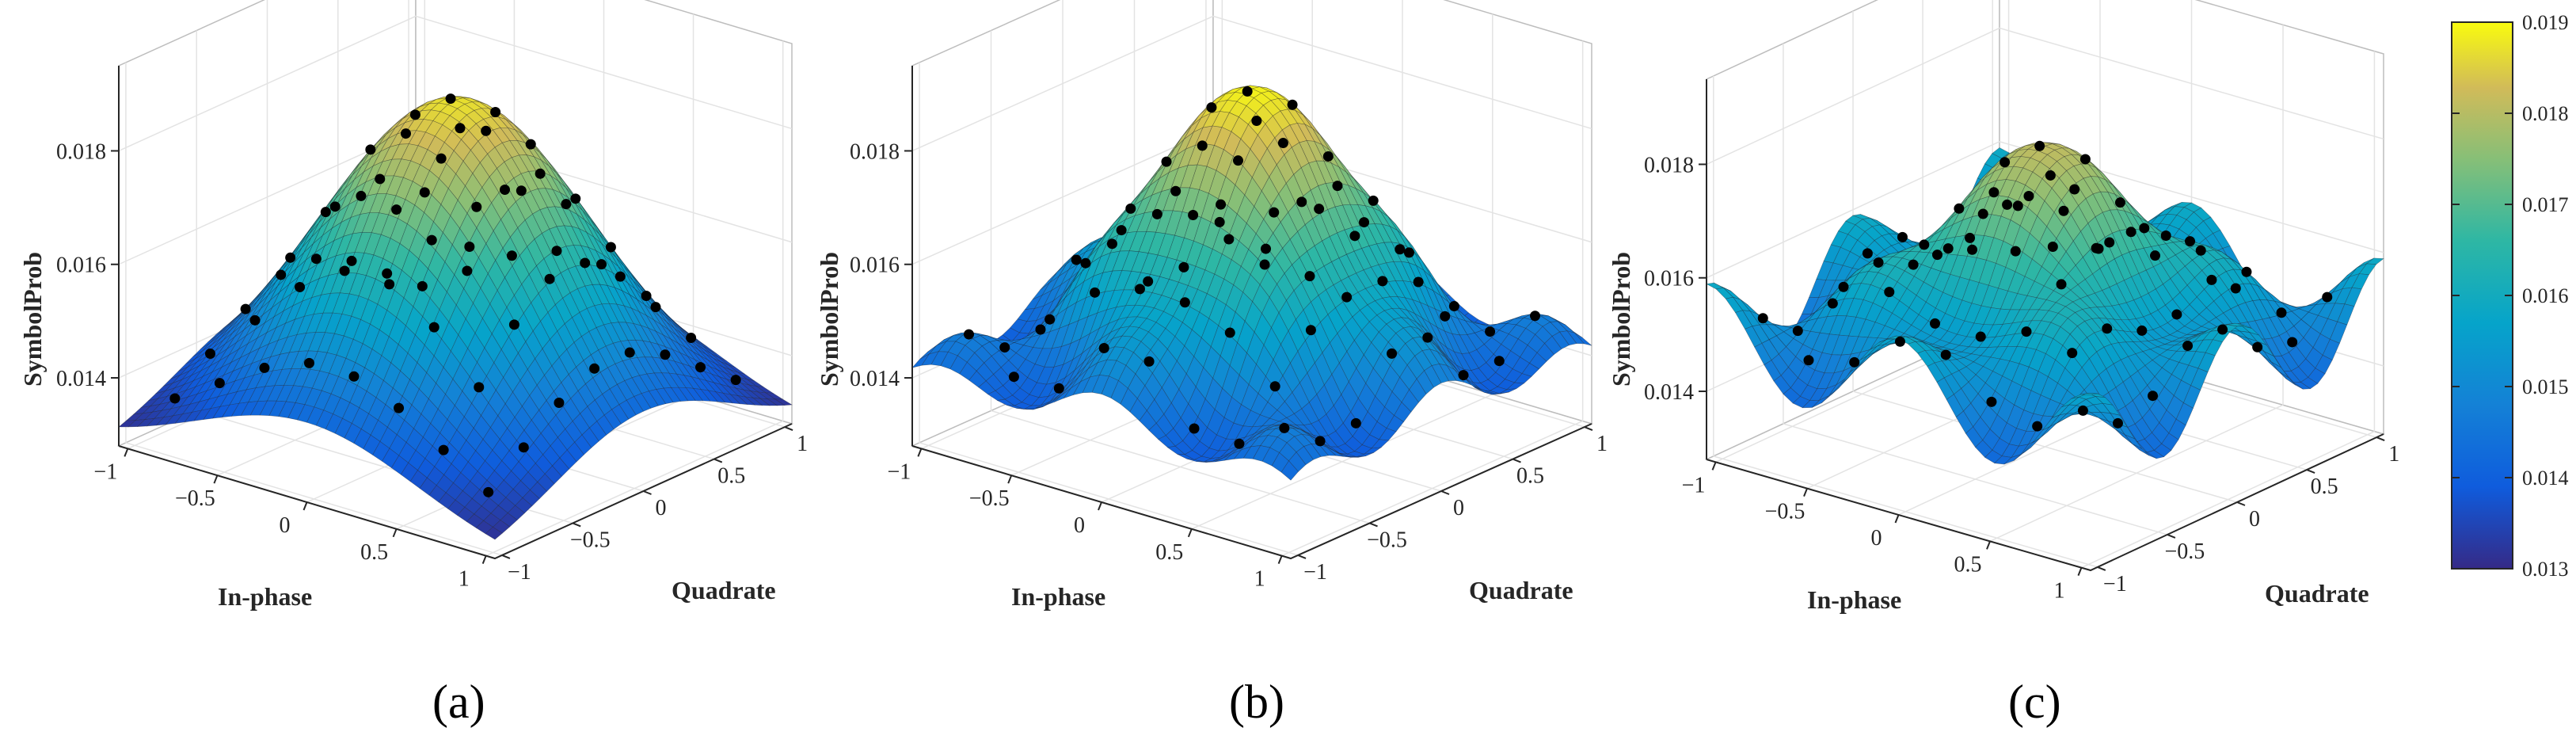 The image size is (2576, 743). Describe the element at coordinates (731, 477) in the screenshot. I see `y-tick-label: 0.5` at that location.